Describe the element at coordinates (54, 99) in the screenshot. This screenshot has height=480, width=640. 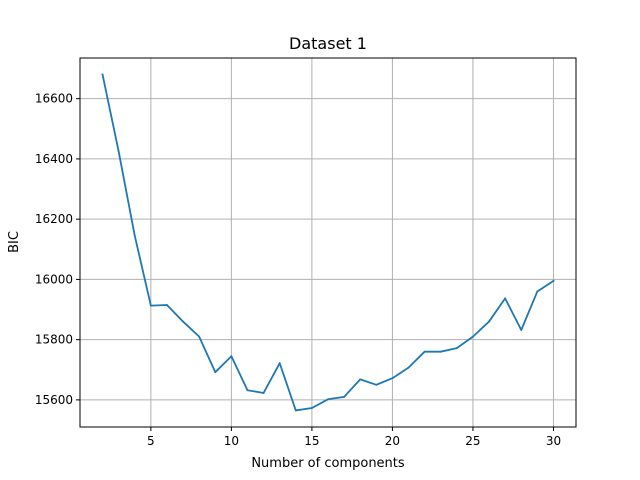
I see `y-tick-label: 16600` at that location.